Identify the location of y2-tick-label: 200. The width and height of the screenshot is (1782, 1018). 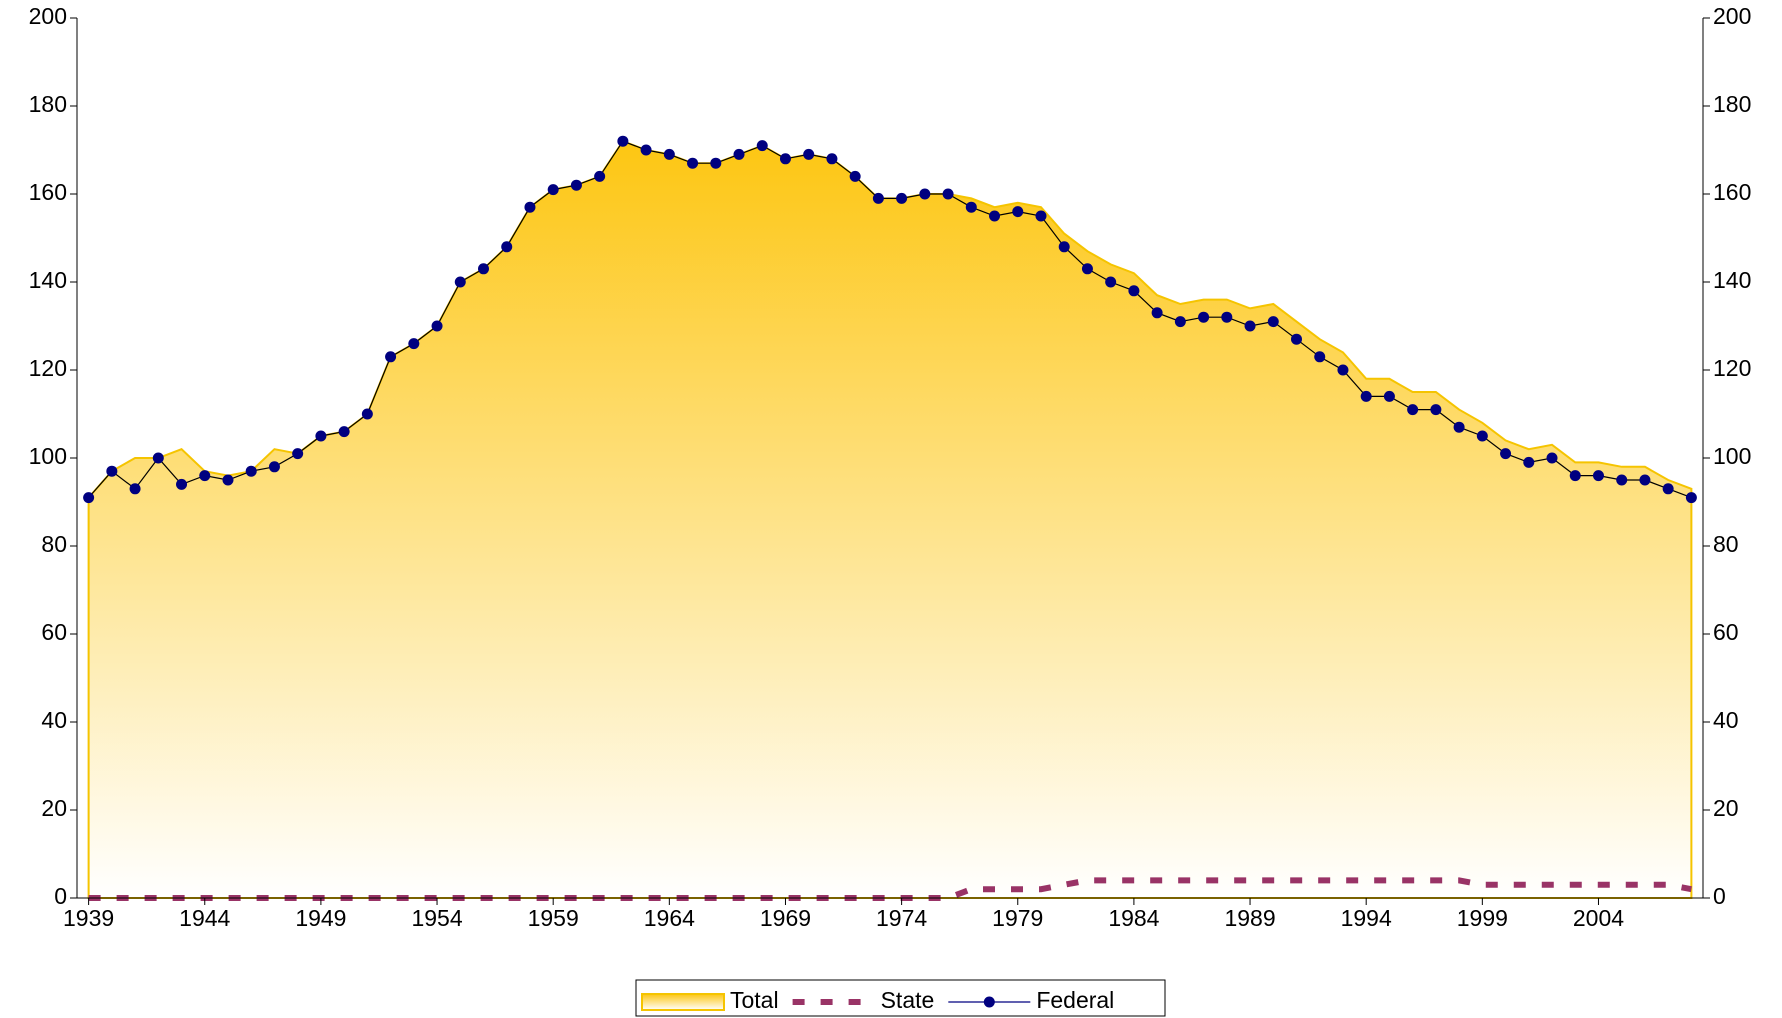
(1732, 16).